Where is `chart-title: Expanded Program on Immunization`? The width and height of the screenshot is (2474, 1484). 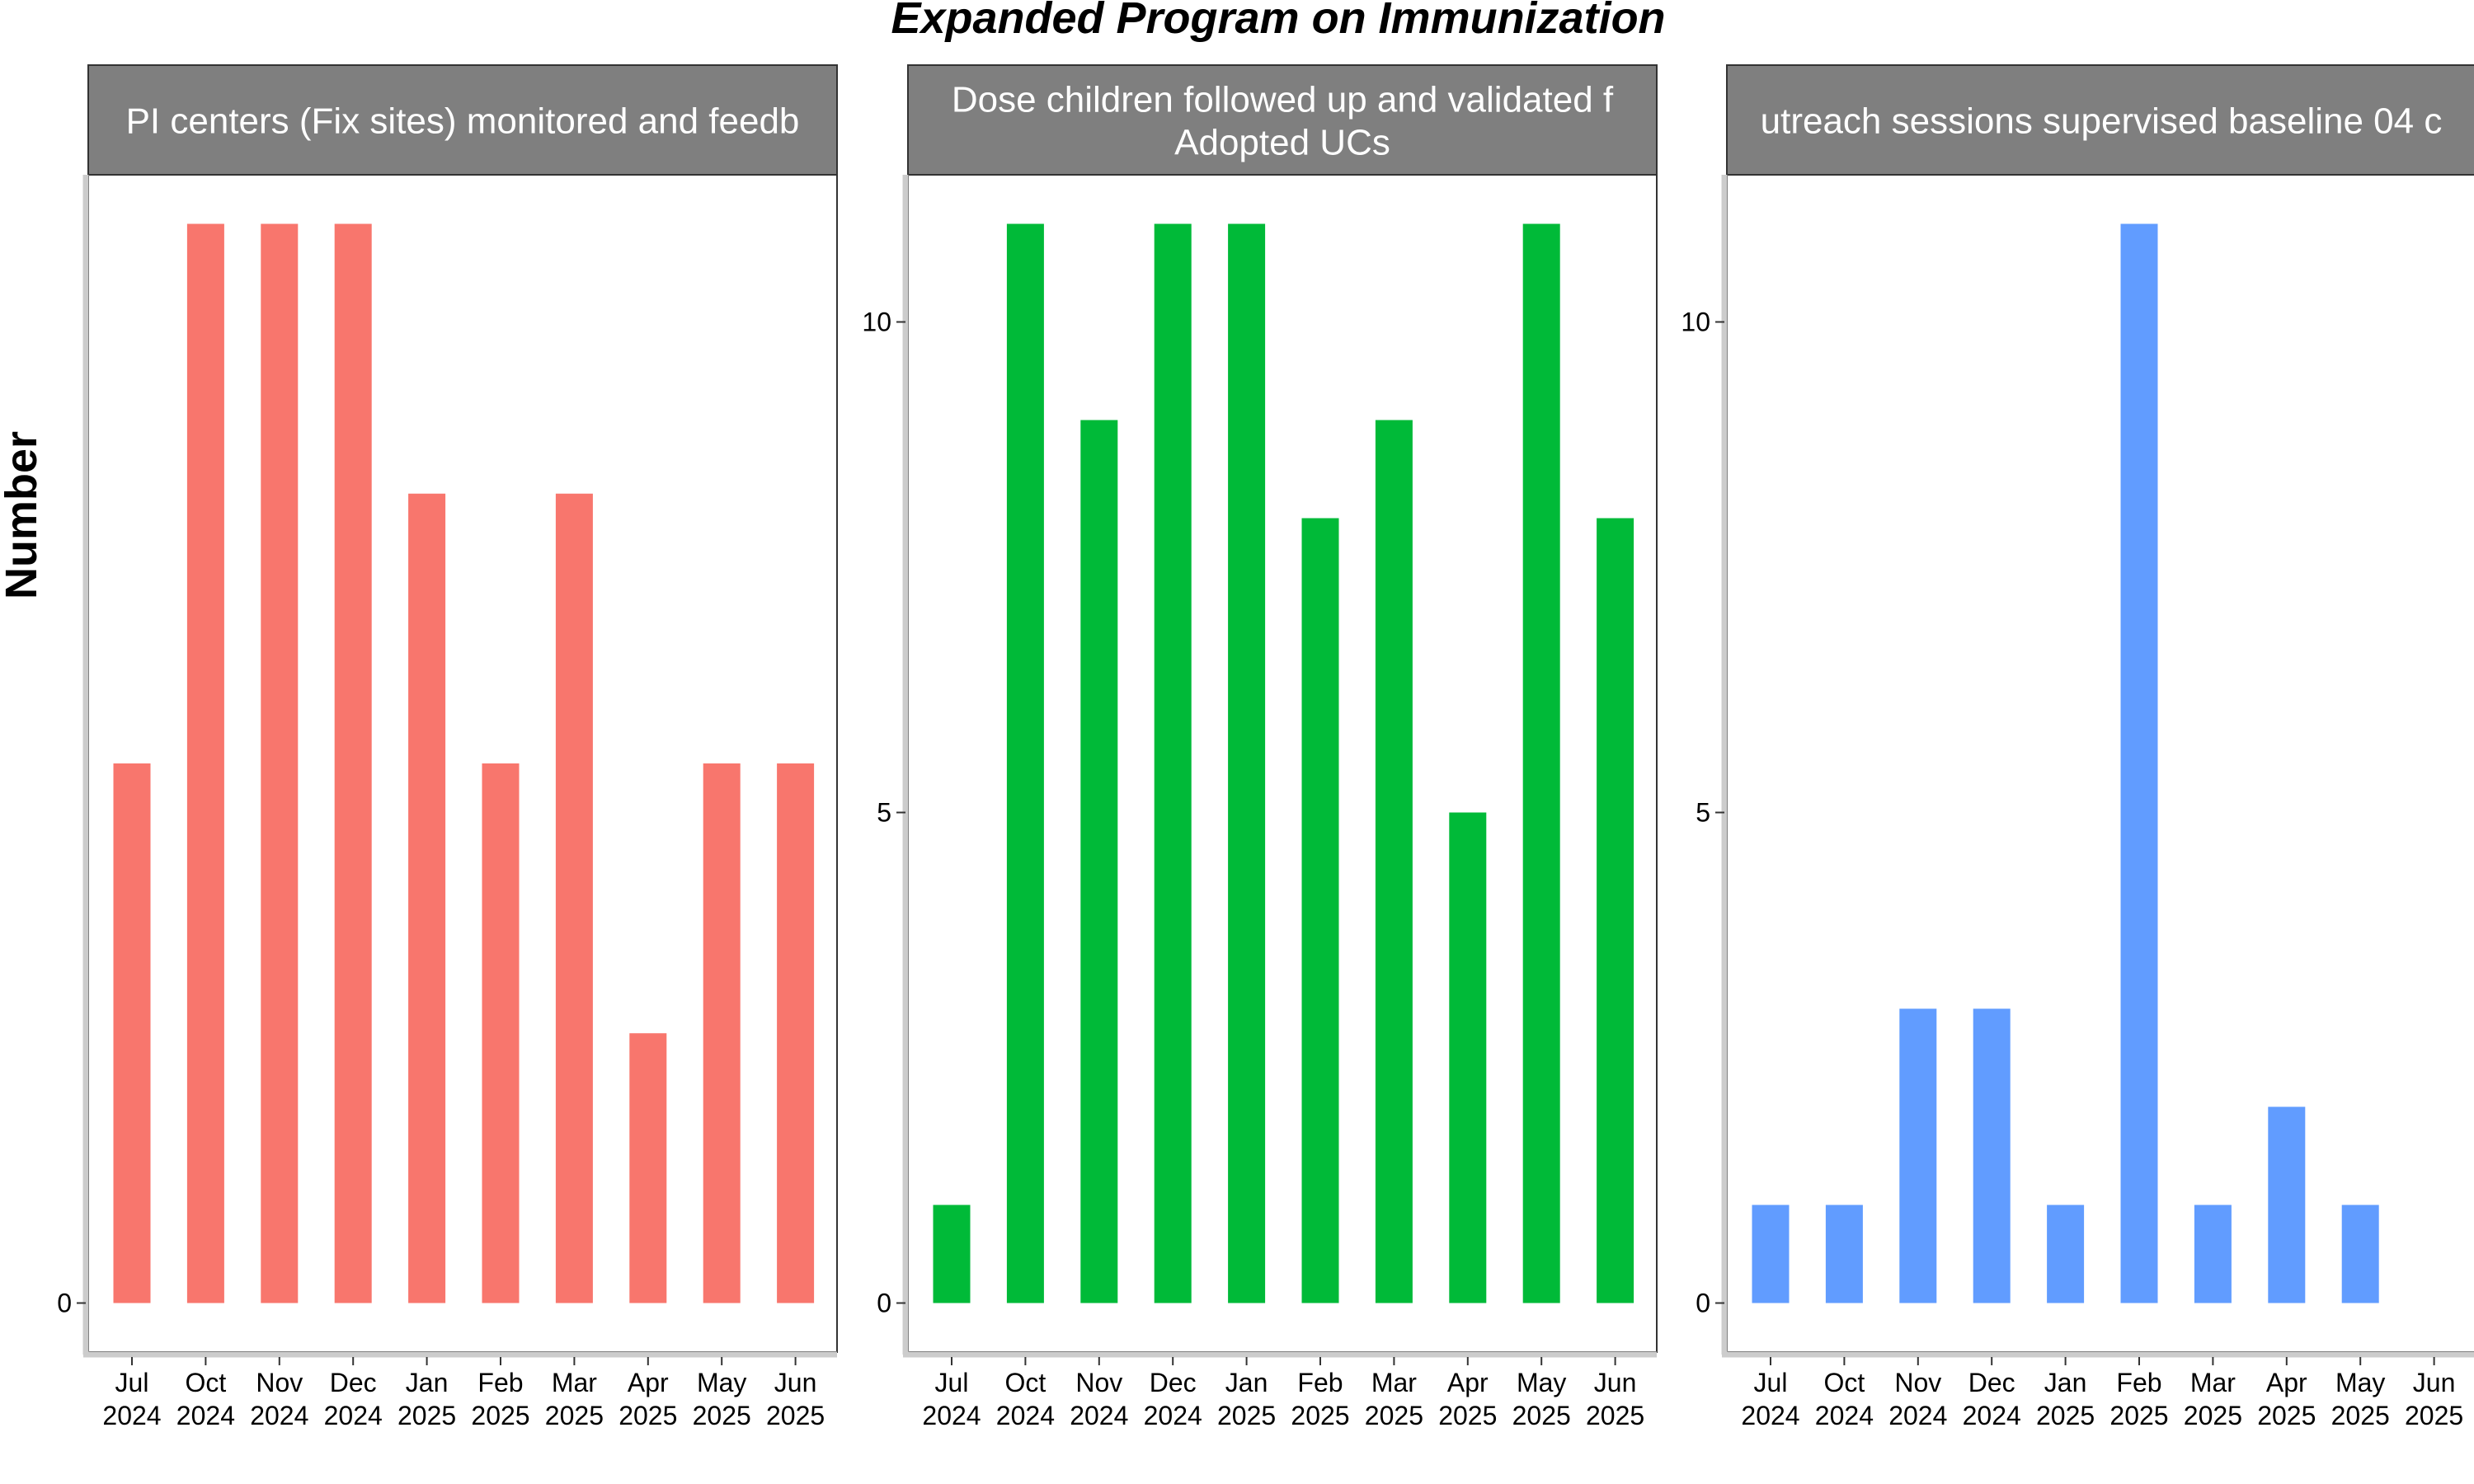 chart-title: Expanded Program on Immunization is located at coordinates (1278, 21).